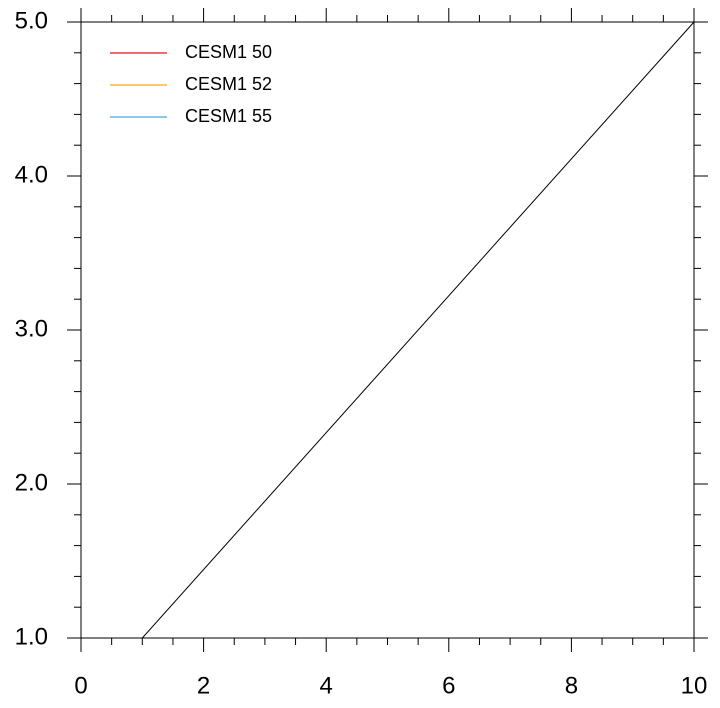 This screenshot has width=720, height=708. Describe the element at coordinates (31, 482) in the screenshot. I see `y-tick-label: 2.0` at that location.